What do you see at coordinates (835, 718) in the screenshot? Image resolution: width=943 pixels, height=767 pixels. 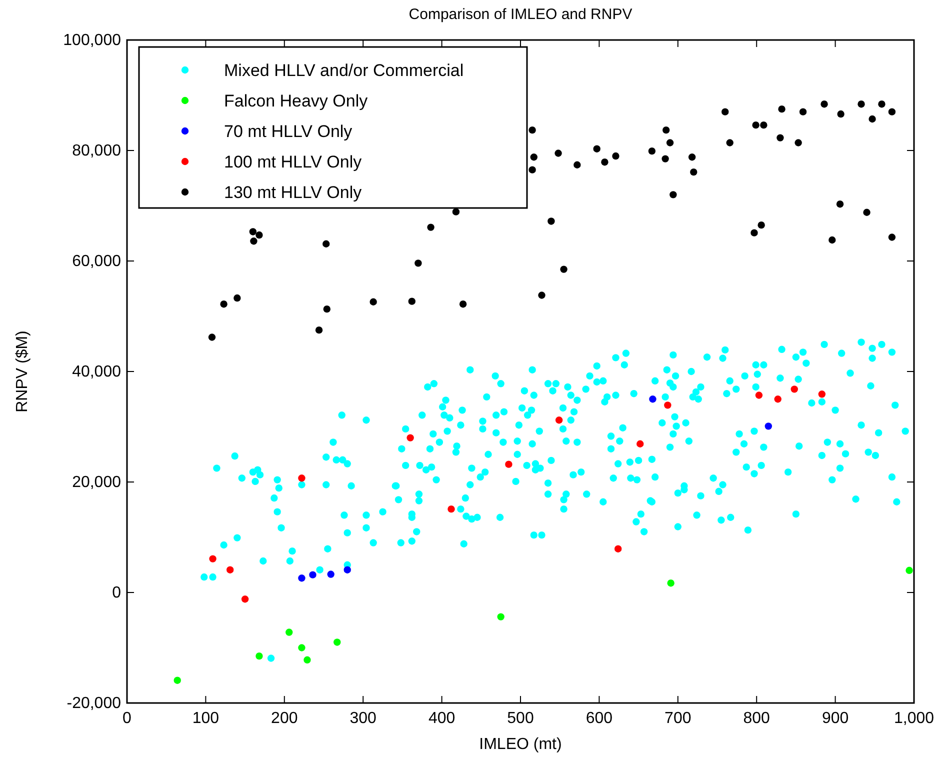 I see `x-tick-label: 900` at bounding box center [835, 718].